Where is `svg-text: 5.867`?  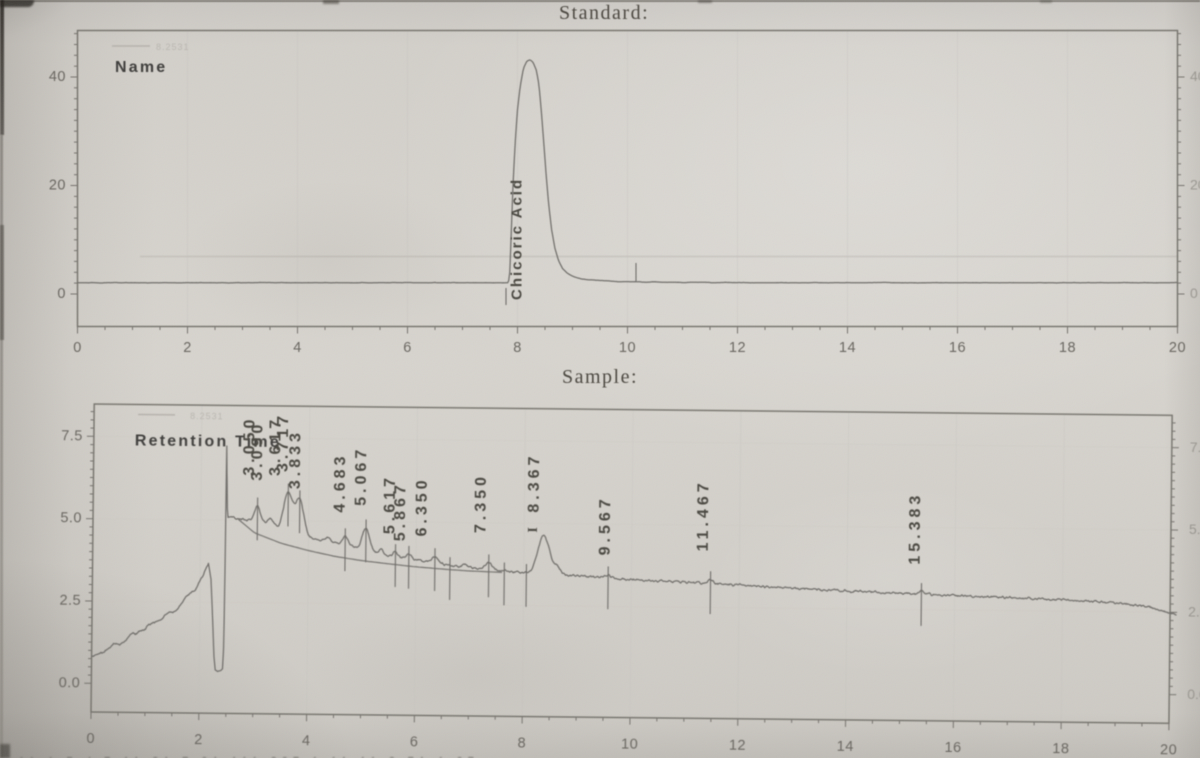
svg-text: 5.867 is located at coordinates (401, 511).